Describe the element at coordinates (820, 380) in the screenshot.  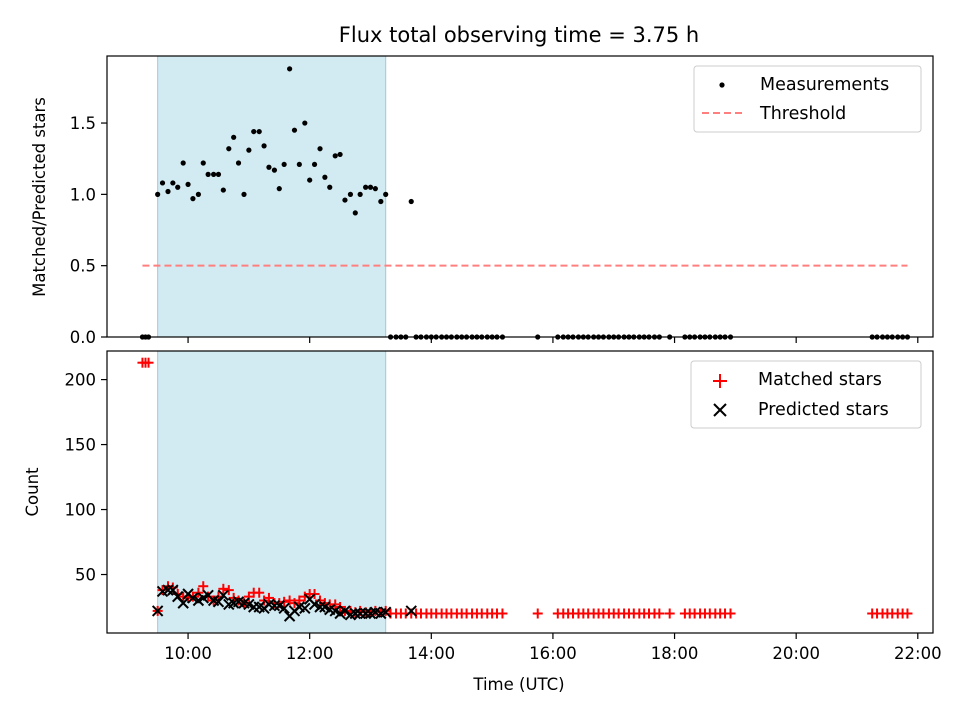
I see `matched-stars-legend-label: Matched stars` at that location.